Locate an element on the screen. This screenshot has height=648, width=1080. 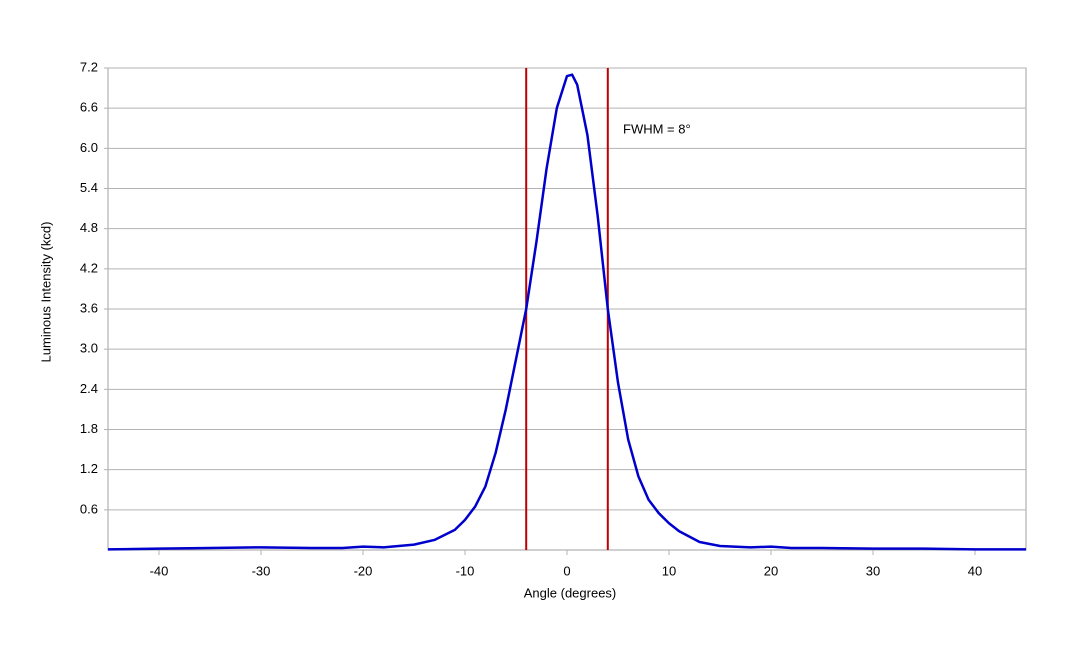
x-tick-label: 30 is located at coordinates (873, 570).